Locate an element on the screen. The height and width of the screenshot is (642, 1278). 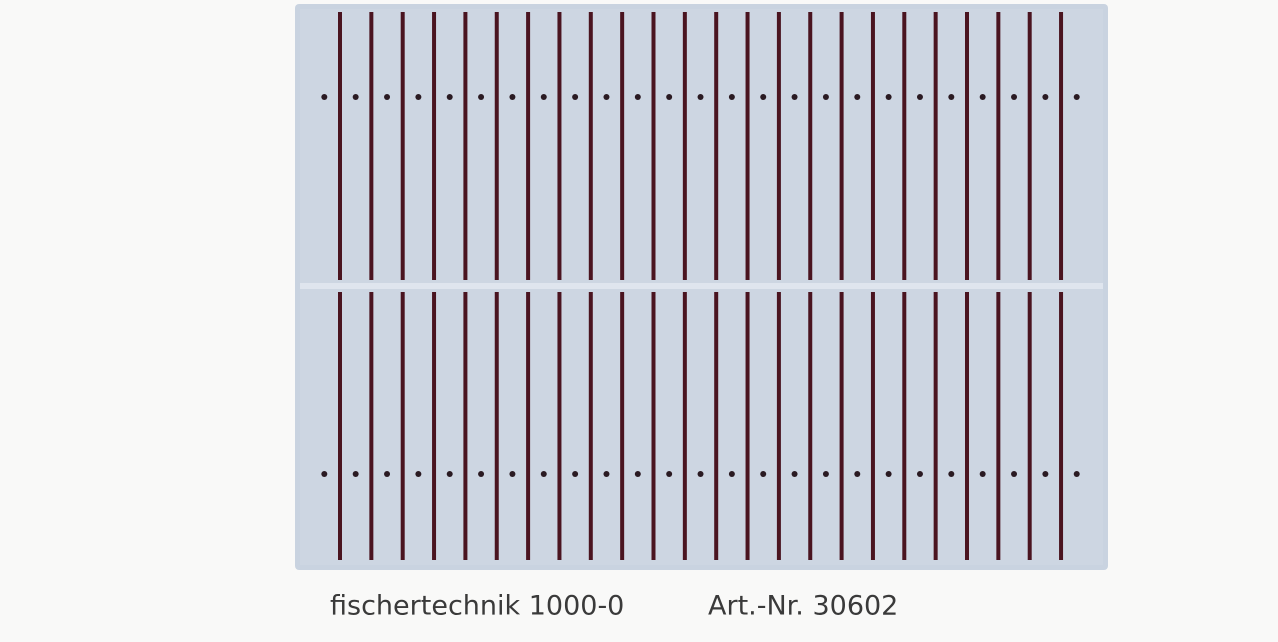
caption-article: Art.-Nr. 30602 is located at coordinates (803, 606).